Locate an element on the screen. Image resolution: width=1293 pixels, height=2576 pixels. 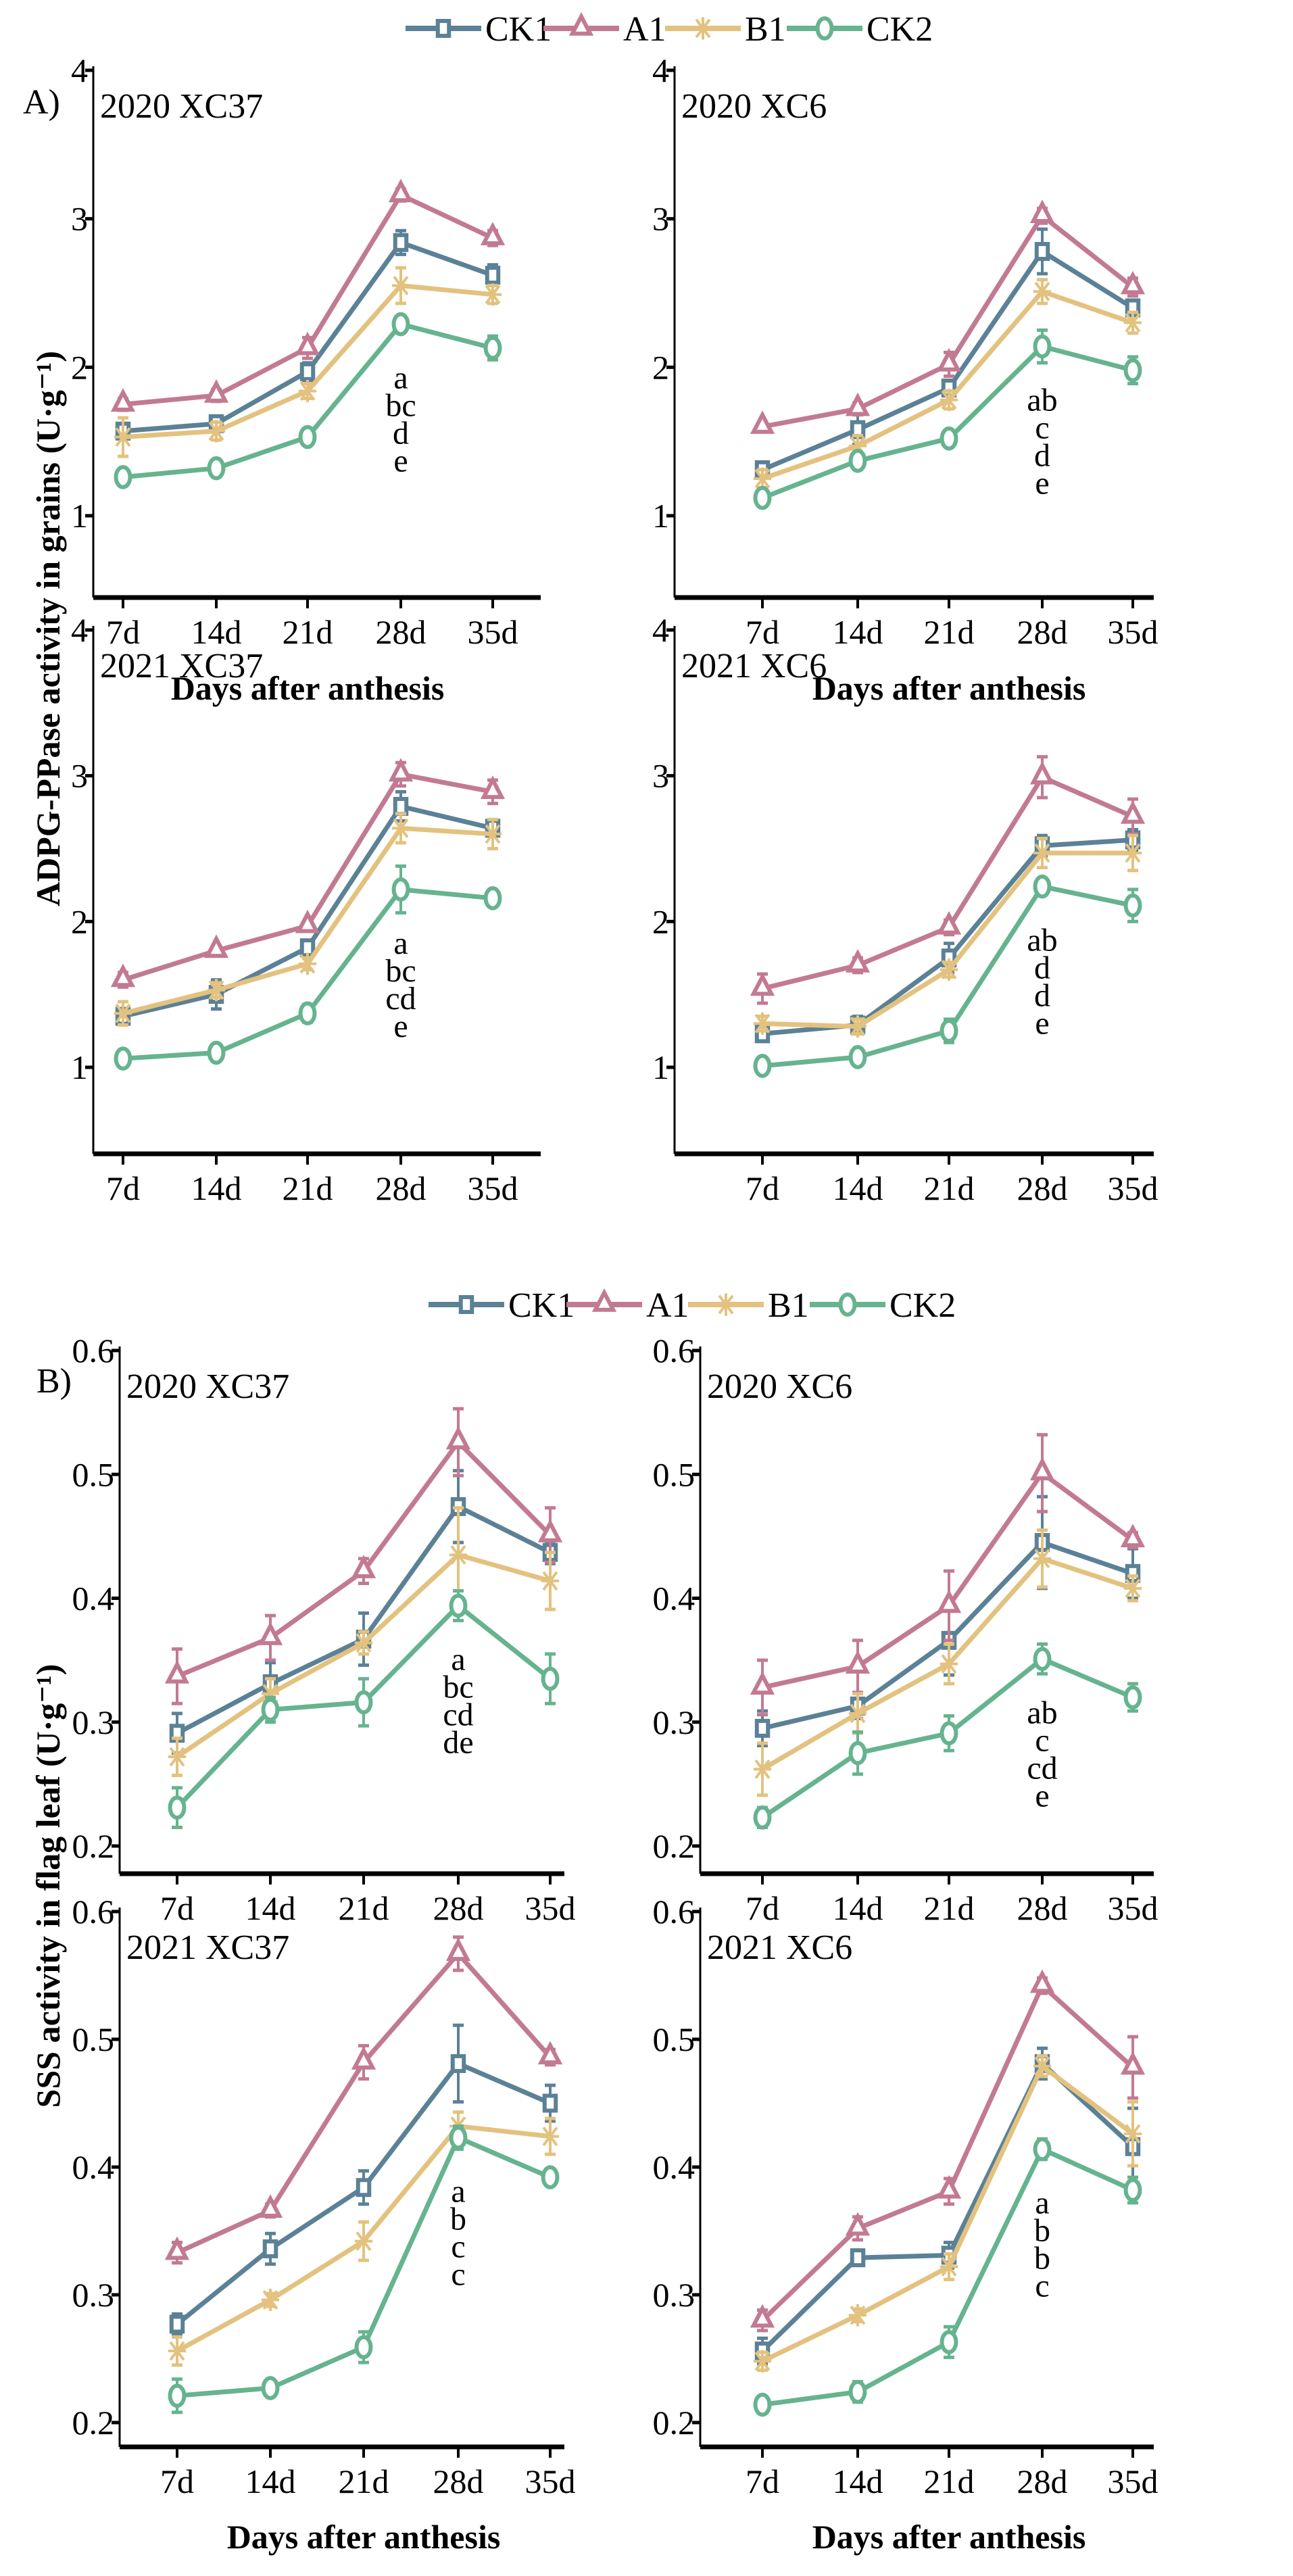
y-tick-label: 2 is located at coordinates (660, 921).